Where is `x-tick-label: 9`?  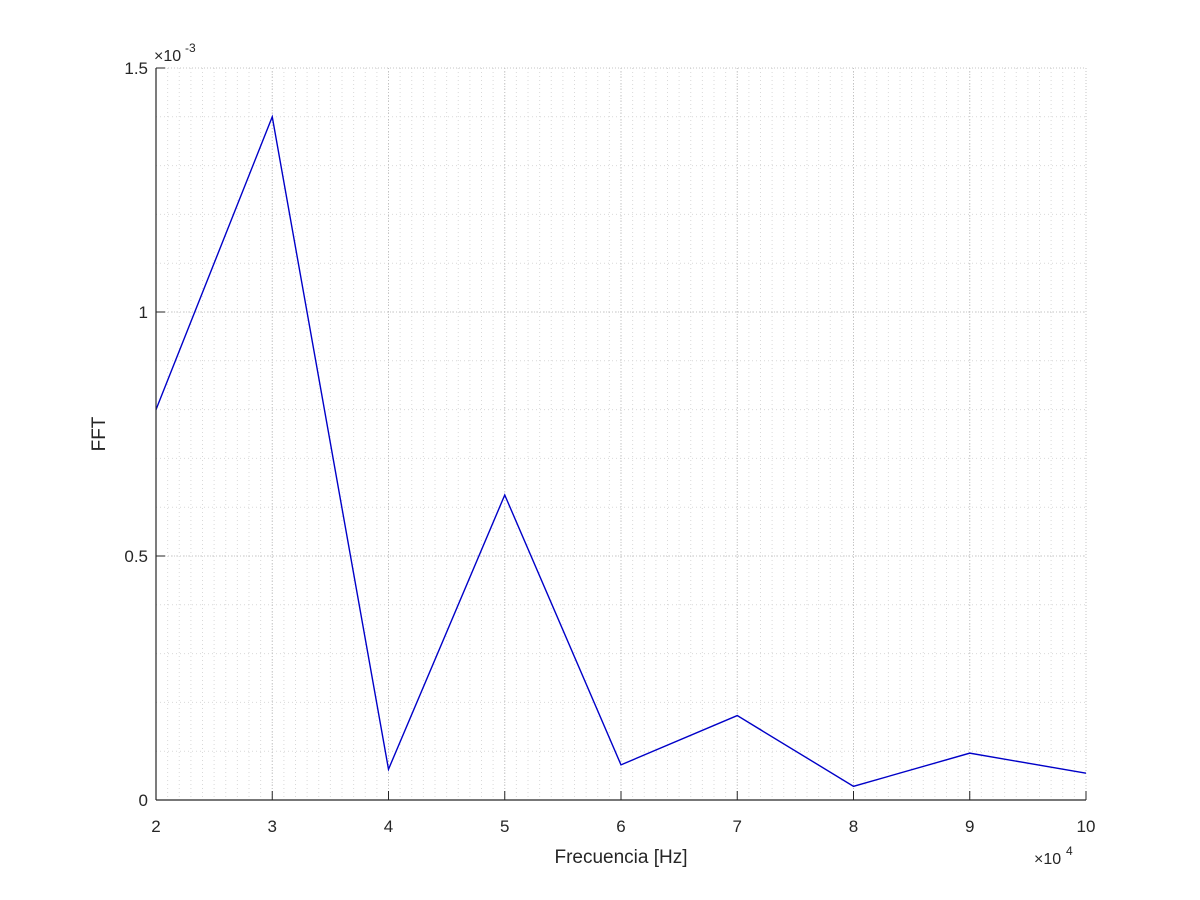
x-tick-label: 9 is located at coordinates (969, 826).